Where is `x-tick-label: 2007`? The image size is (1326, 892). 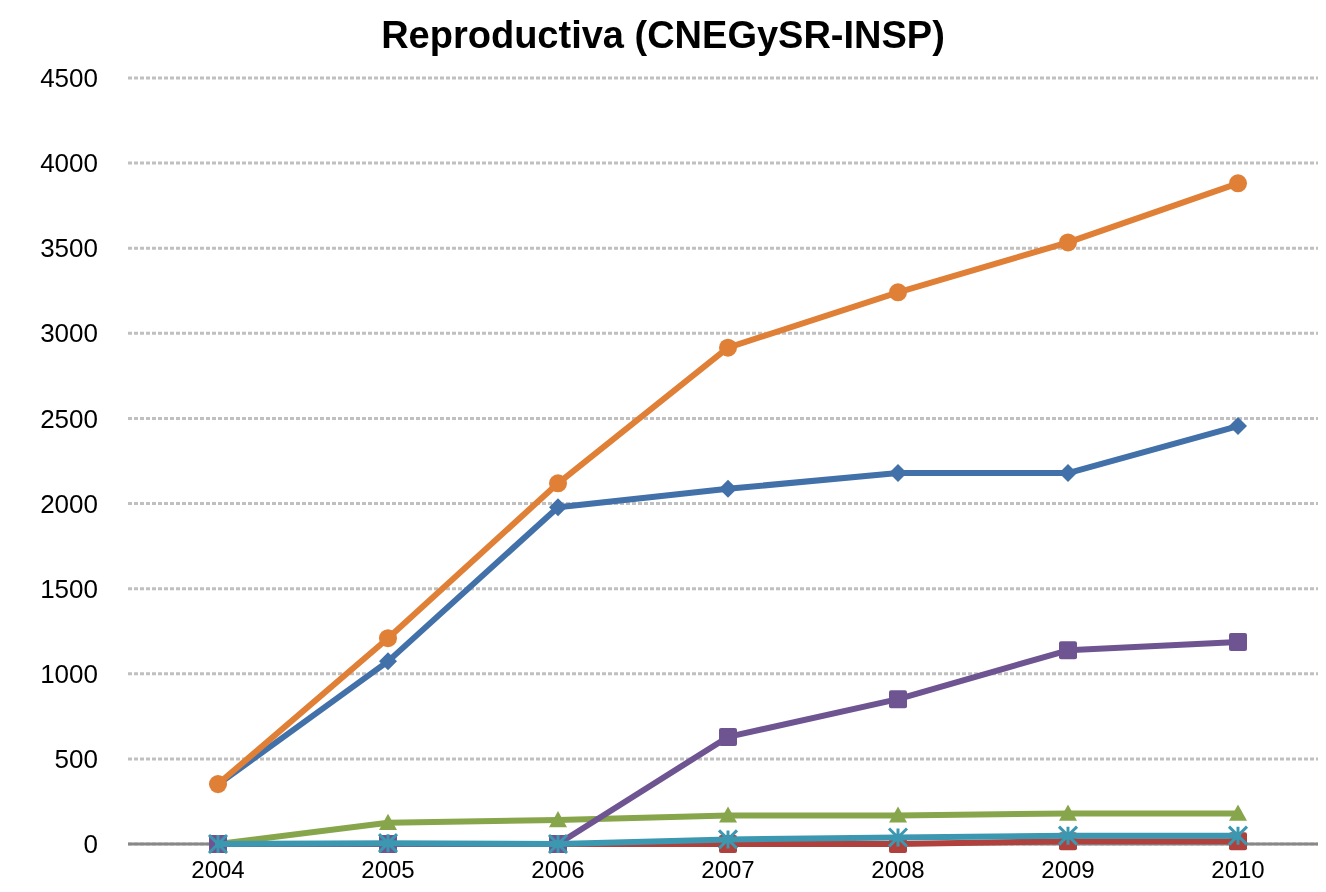
x-tick-label: 2007 is located at coordinates (728, 869).